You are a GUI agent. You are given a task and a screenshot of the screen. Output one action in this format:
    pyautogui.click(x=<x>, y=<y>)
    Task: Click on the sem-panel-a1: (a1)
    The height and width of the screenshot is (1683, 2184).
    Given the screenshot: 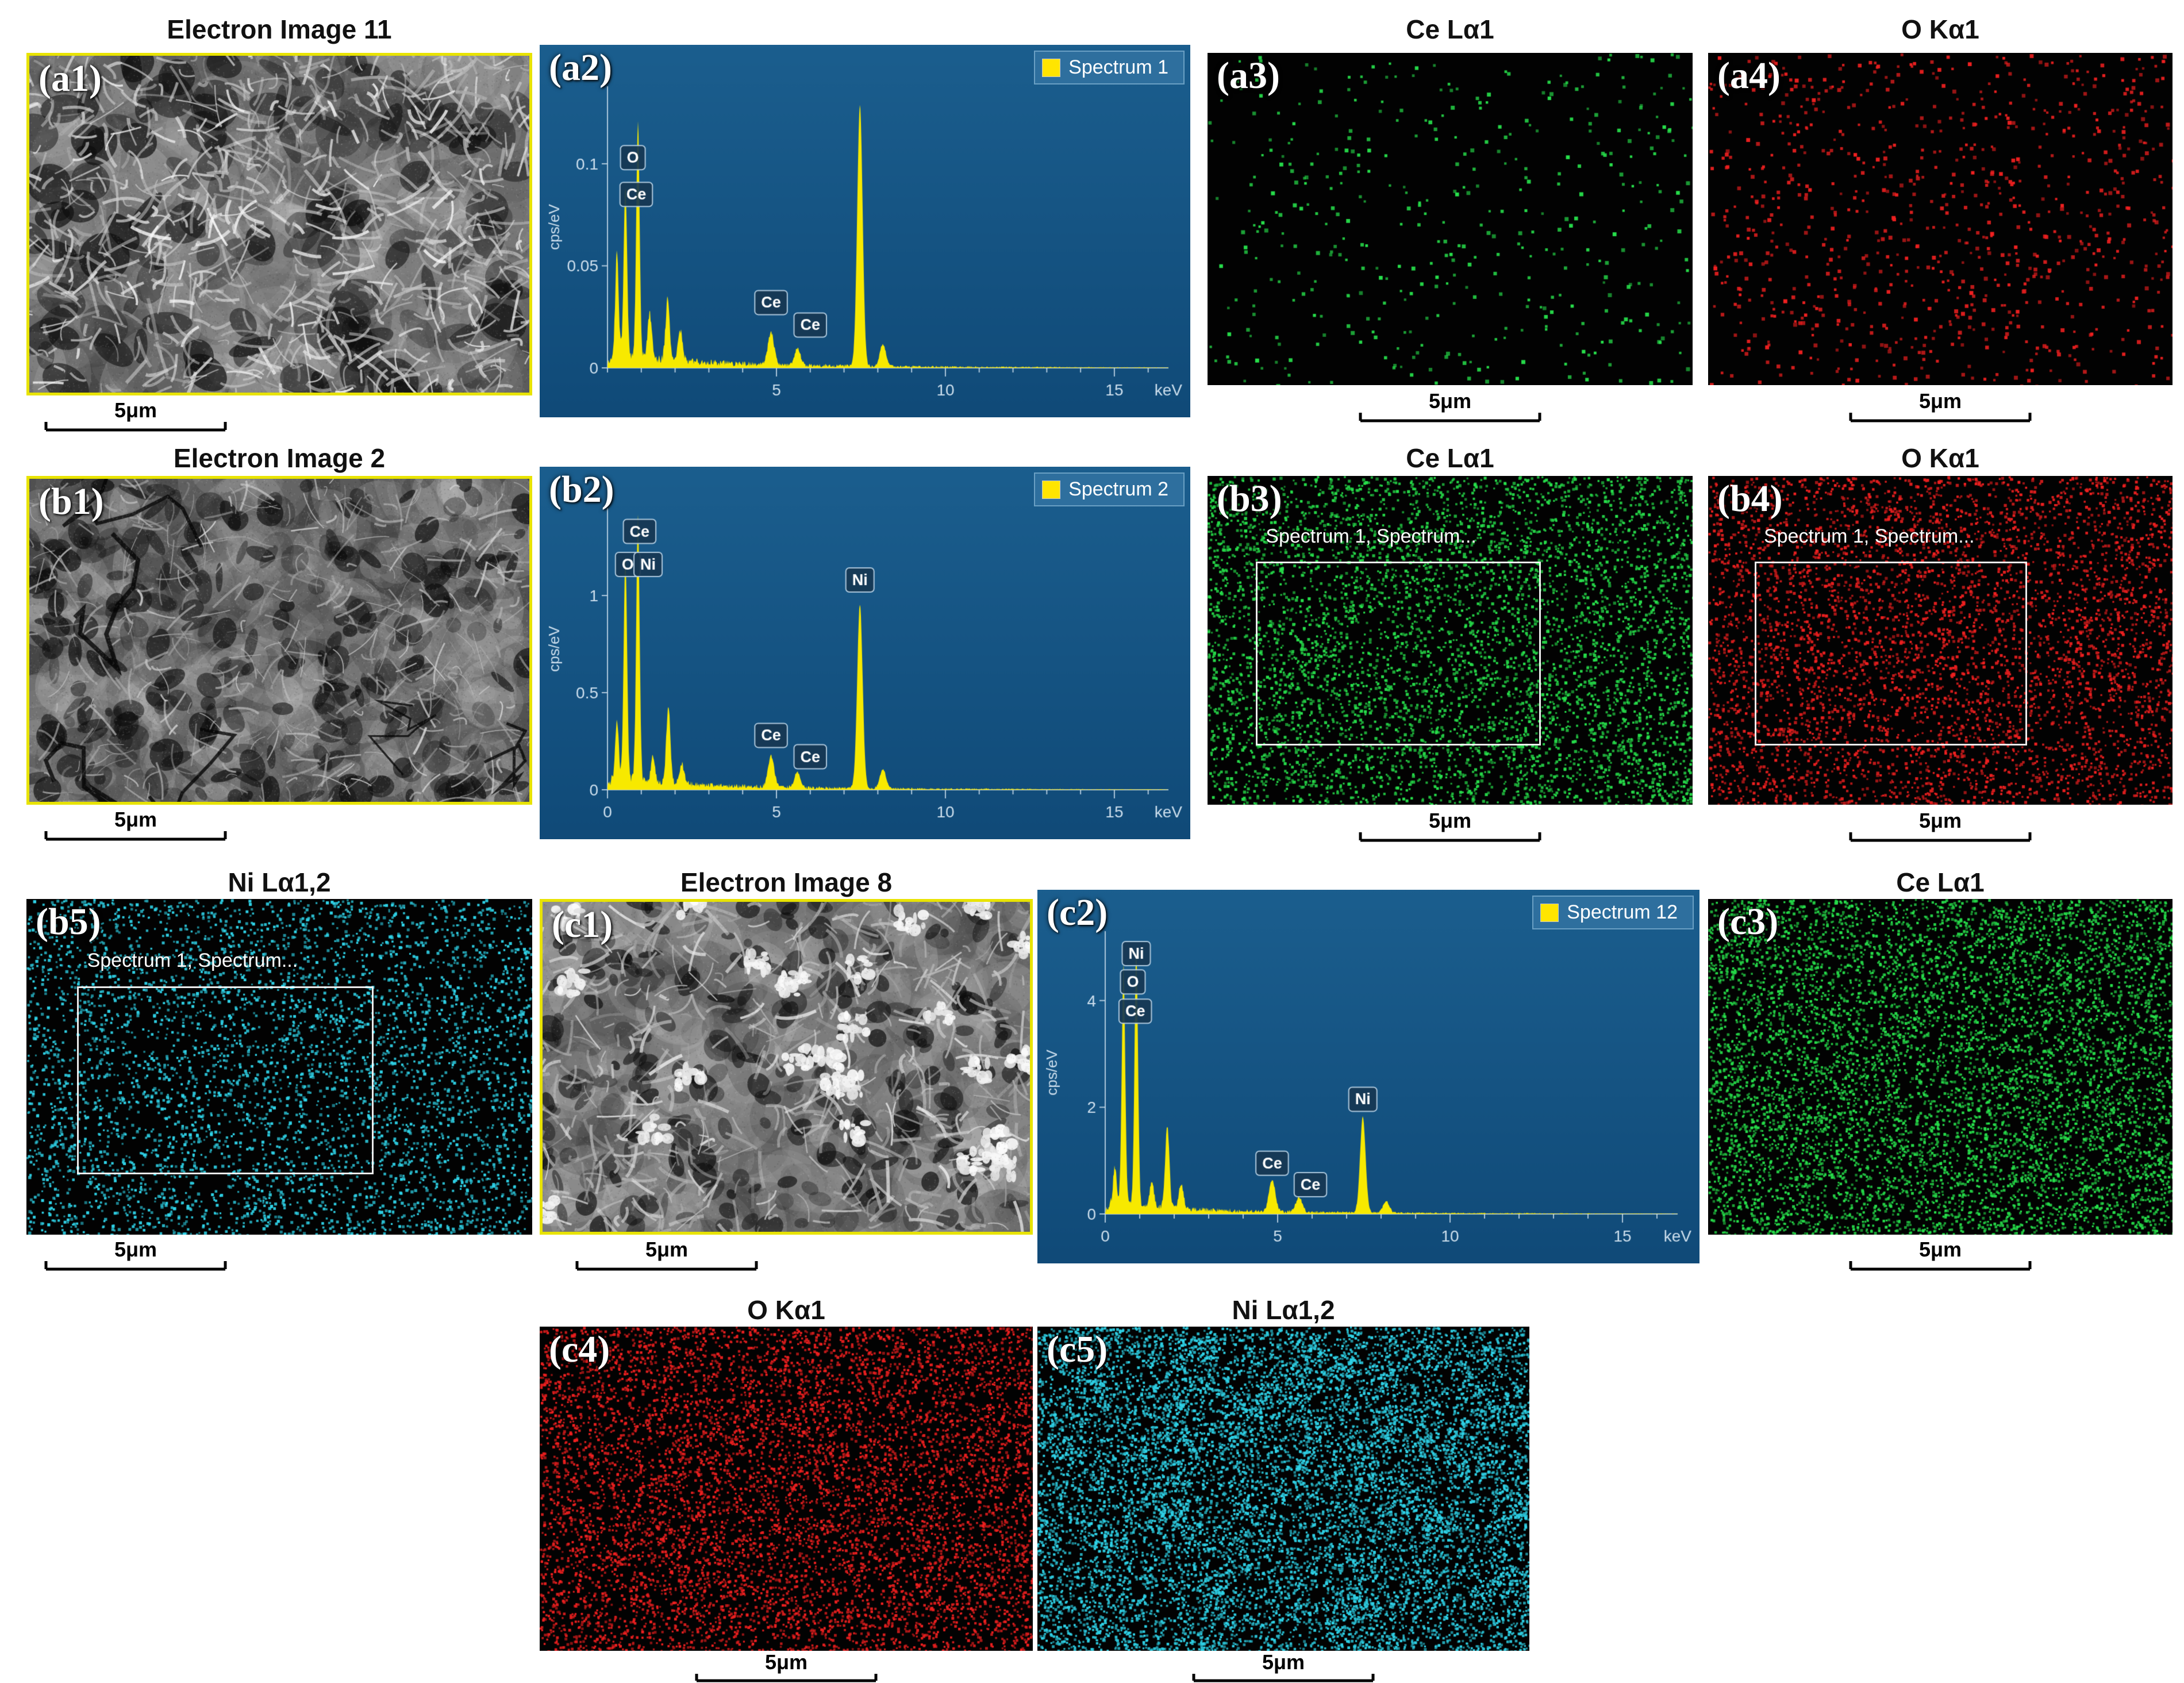 What is the action you would take?
    pyautogui.click(x=279, y=224)
    